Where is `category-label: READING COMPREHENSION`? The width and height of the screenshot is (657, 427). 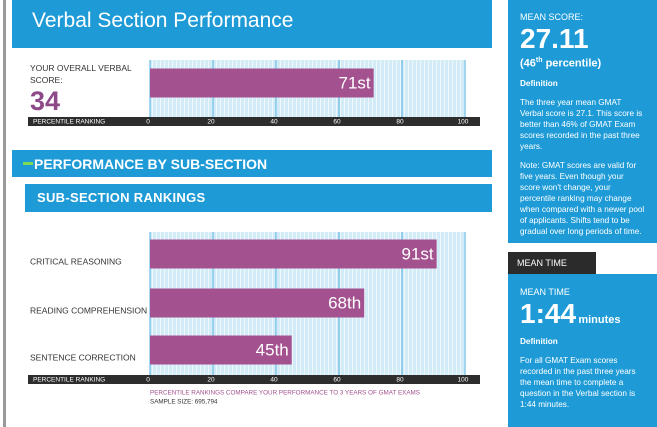
category-label: READING COMPREHENSION is located at coordinates (88, 310).